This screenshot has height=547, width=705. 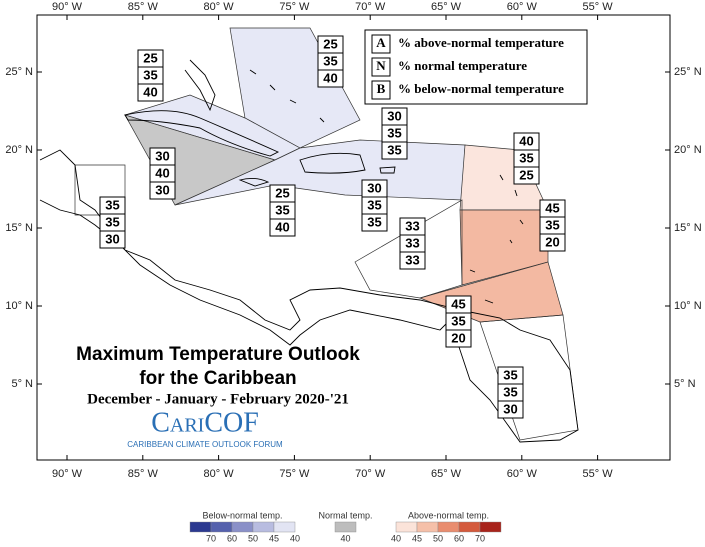 What do you see at coordinates (458, 303) in the screenshot?
I see `prob-value: 45` at bounding box center [458, 303].